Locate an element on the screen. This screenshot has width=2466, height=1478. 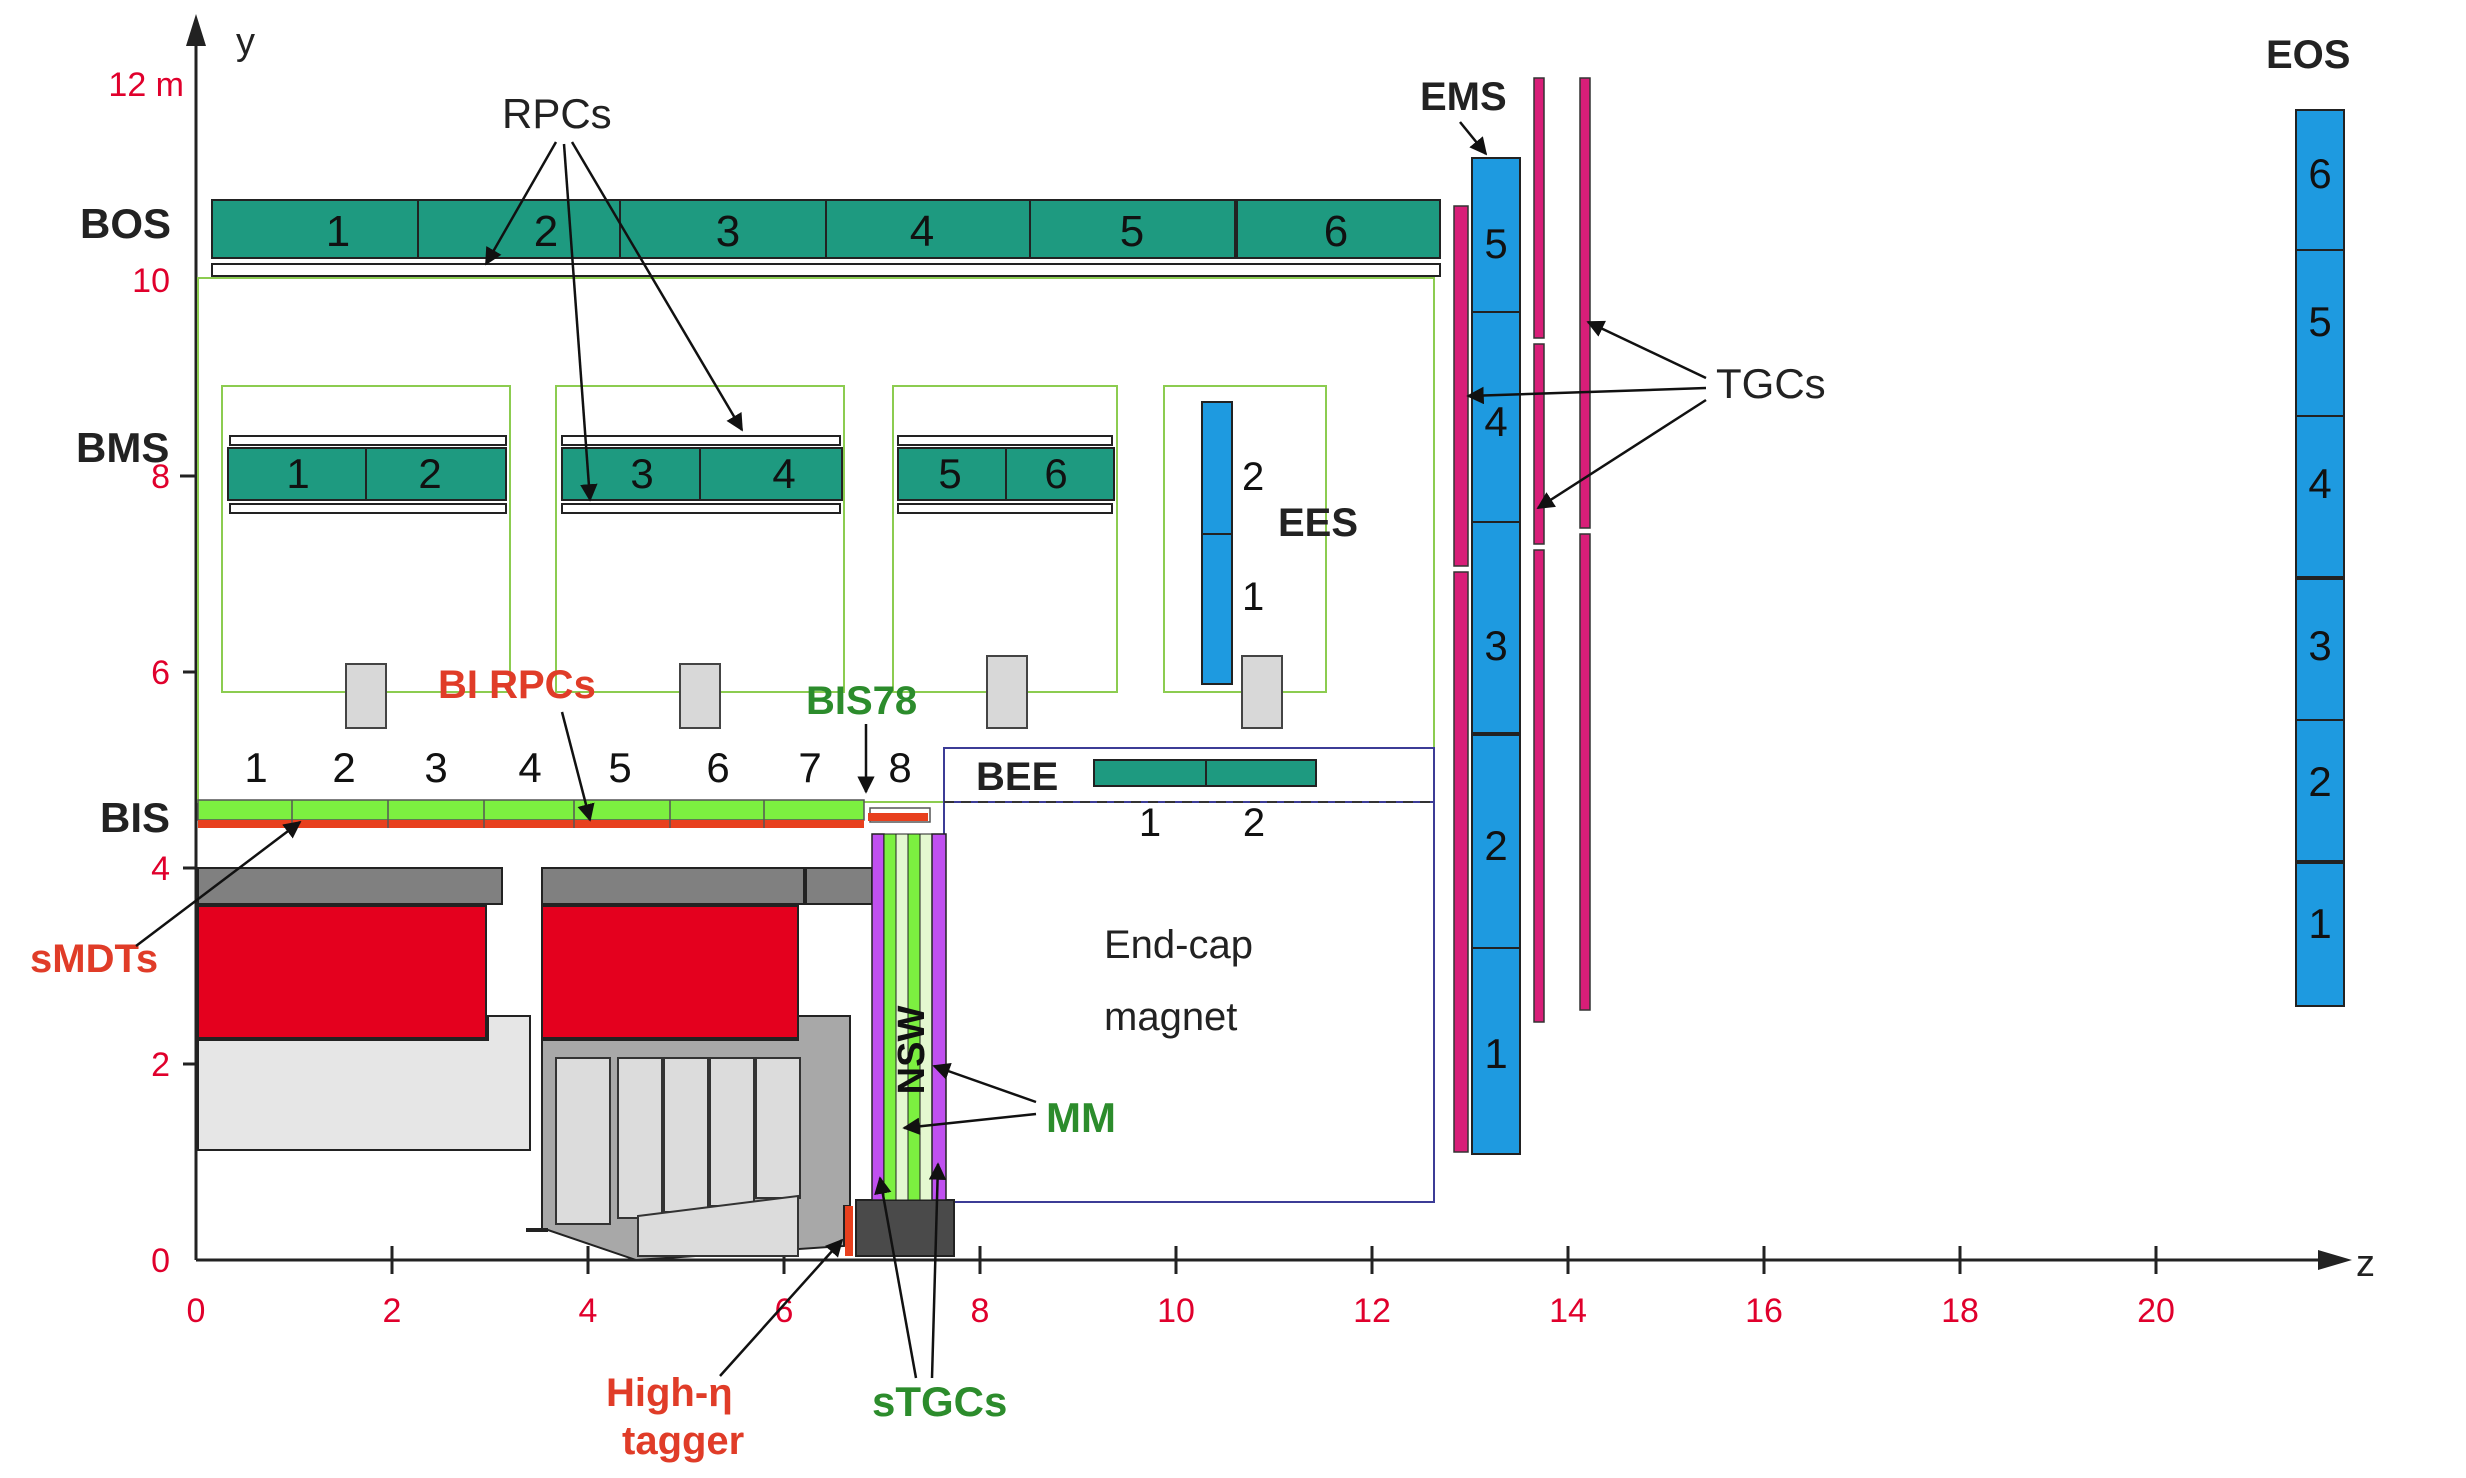
bos-sector-number: 5 is located at coordinates (1132, 231).